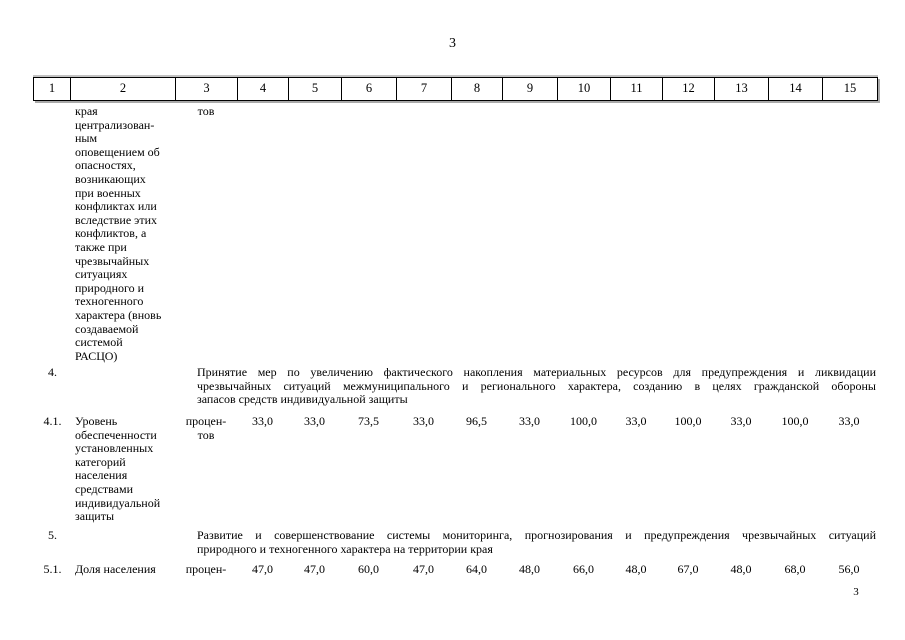 This screenshot has height=640, width=905. Describe the element at coordinates (688, 569) in the screenshot. I see `value-cell: 67,0` at that location.